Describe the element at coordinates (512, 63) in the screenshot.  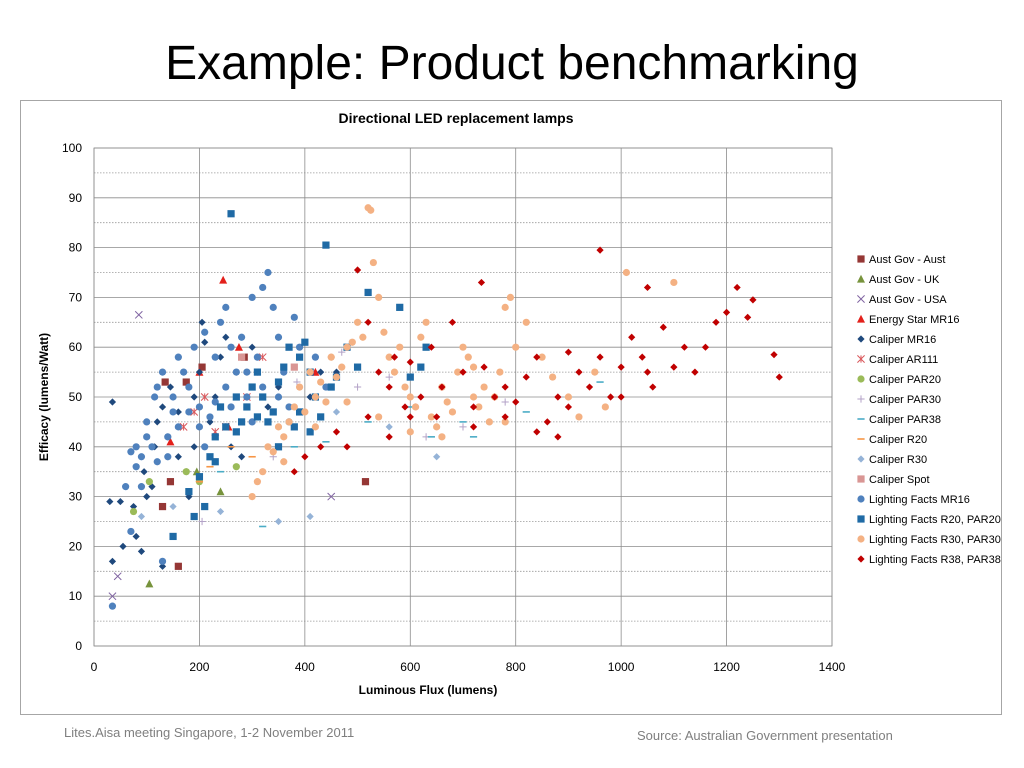
I see `slide-title: Example: Product benchmarking` at that location.